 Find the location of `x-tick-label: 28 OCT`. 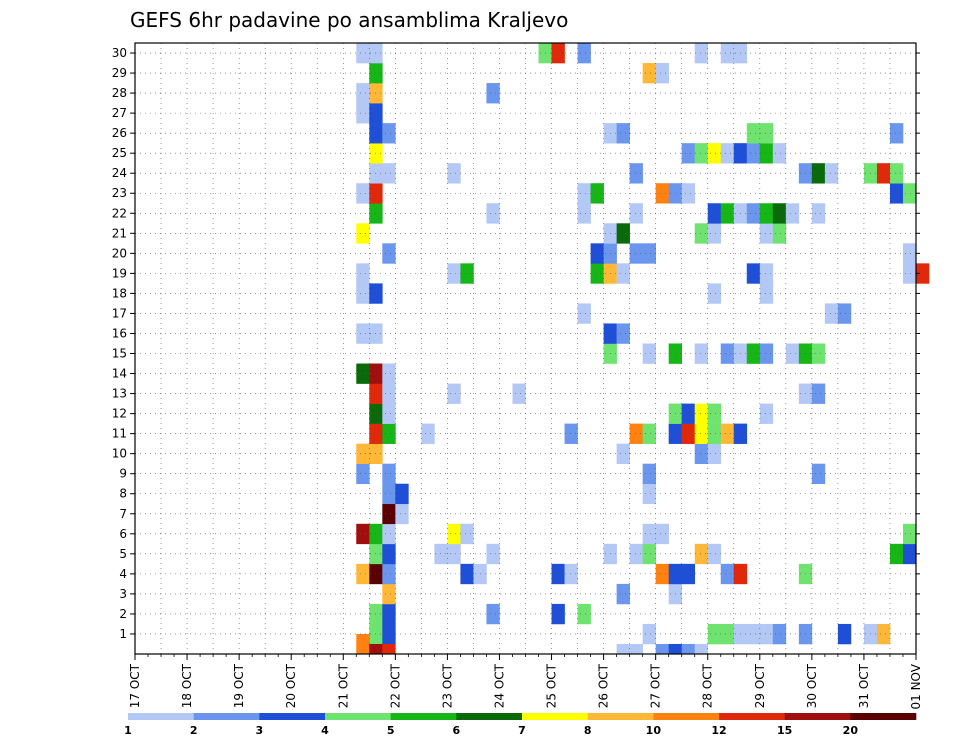

x-tick-label: 28 OCT is located at coordinates (708, 685).